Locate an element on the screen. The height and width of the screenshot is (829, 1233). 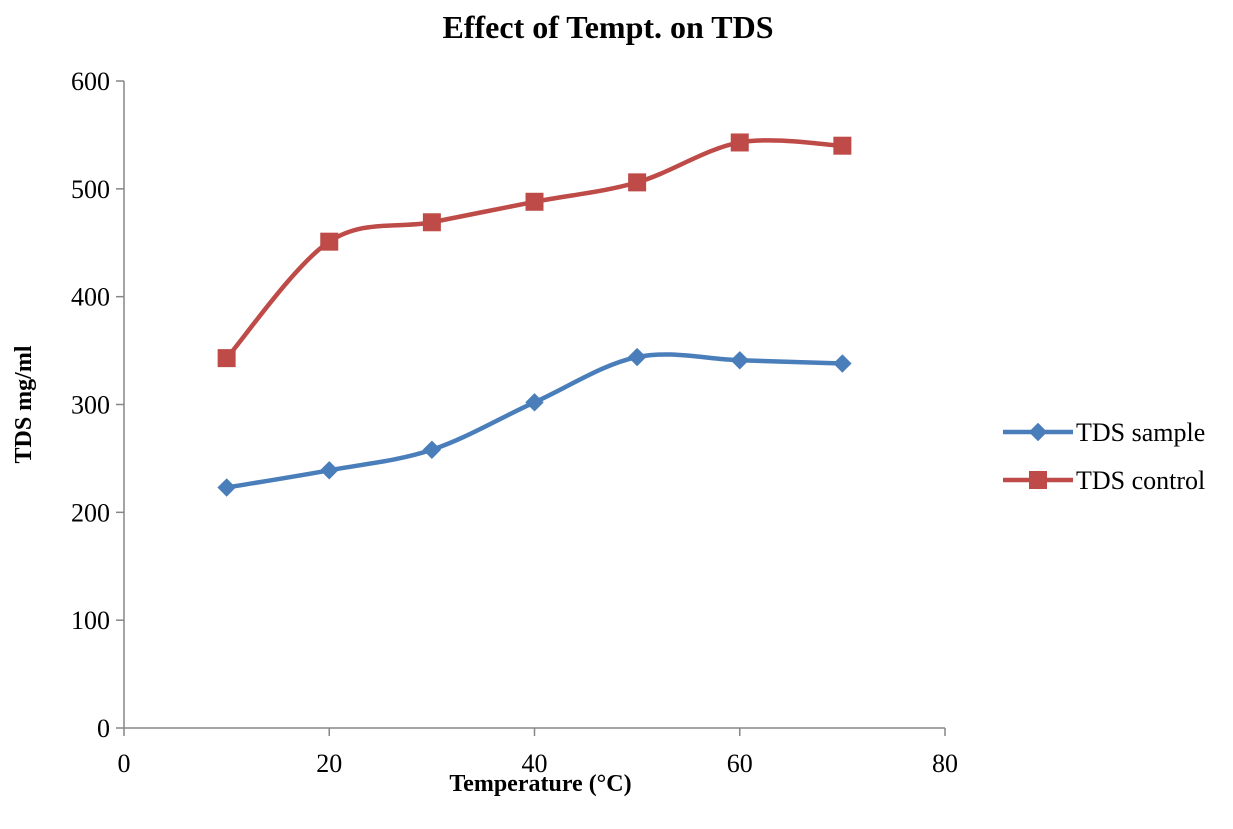
y-tick-label: 0 is located at coordinates (103, 728).